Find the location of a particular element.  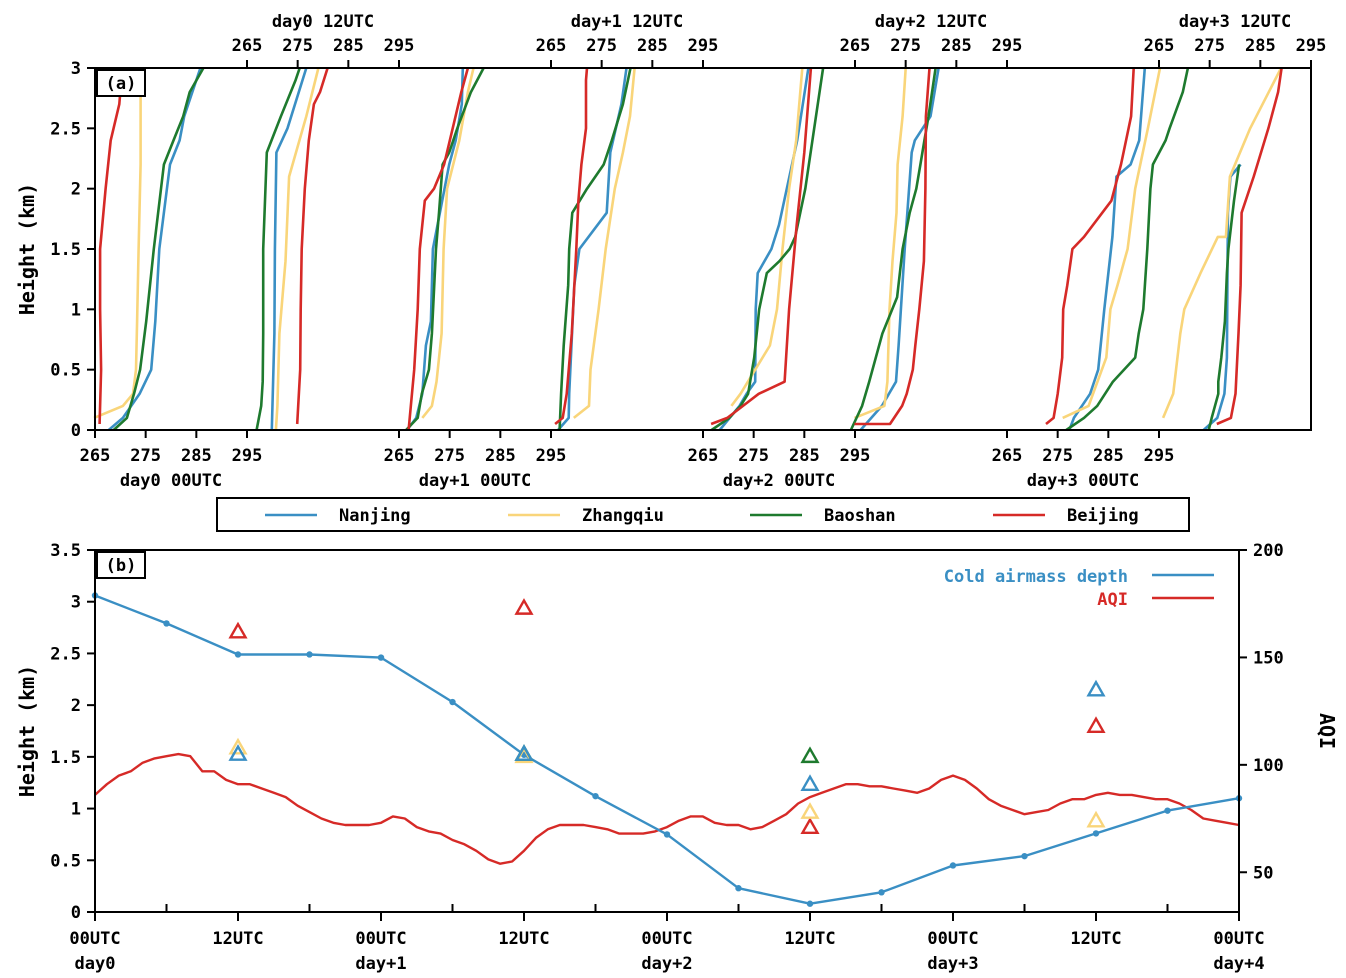

panel-b-y-tick-label: 1 is located at coordinates (76, 810).